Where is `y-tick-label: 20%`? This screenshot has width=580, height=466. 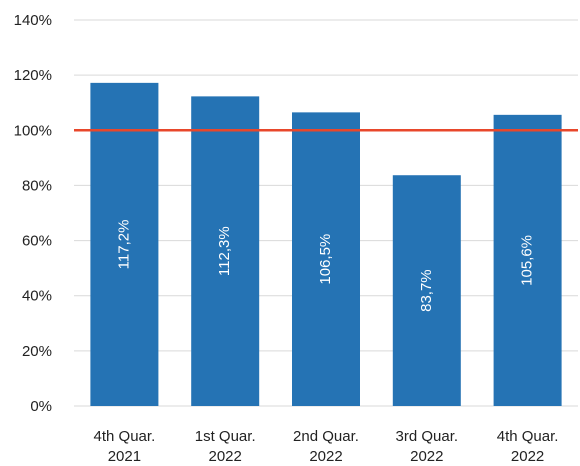
y-tick-label: 20% is located at coordinates (37, 351).